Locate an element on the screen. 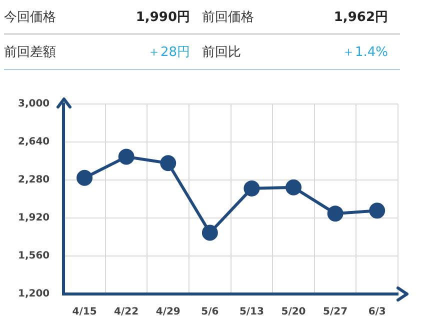  x-tick-label: 4/29 is located at coordinates (168, 312).